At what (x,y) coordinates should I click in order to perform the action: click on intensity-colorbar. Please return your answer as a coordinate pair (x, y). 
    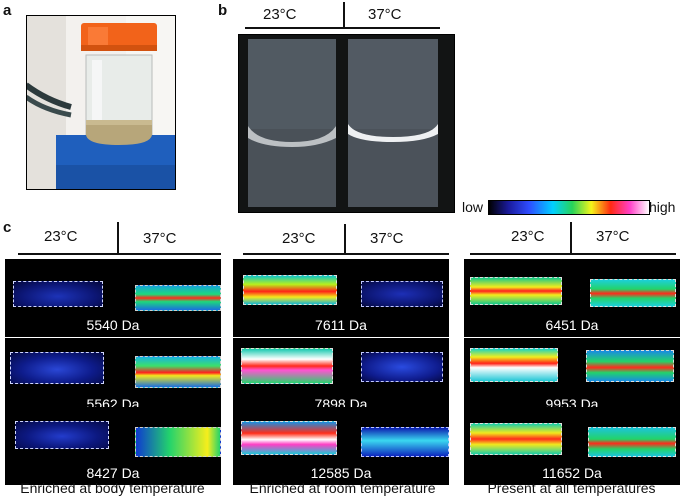
    Looking at the image, I should click on (569, 207).